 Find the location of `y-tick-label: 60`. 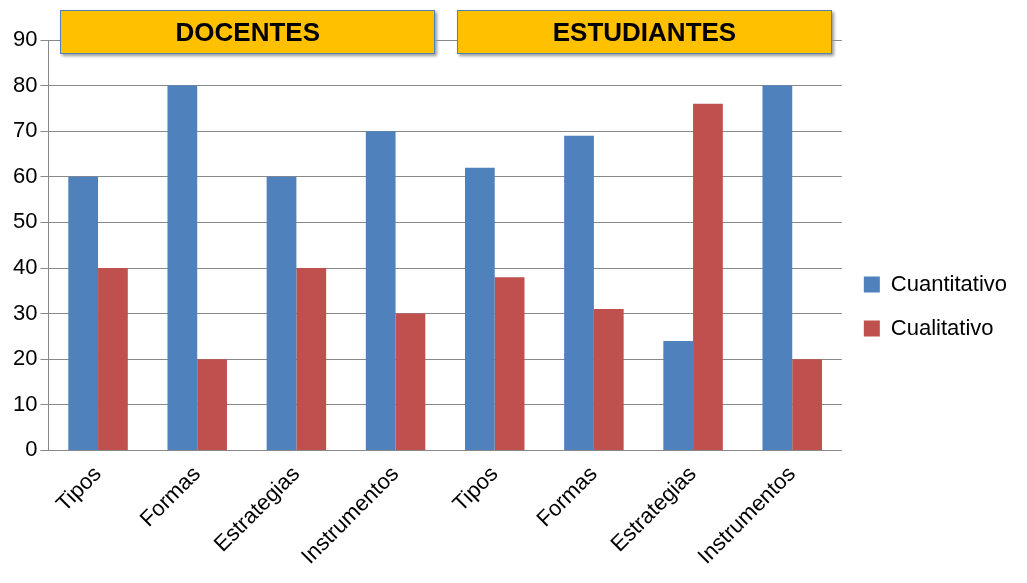

y-tick-label: 60 is located at coordinates (25, 175).